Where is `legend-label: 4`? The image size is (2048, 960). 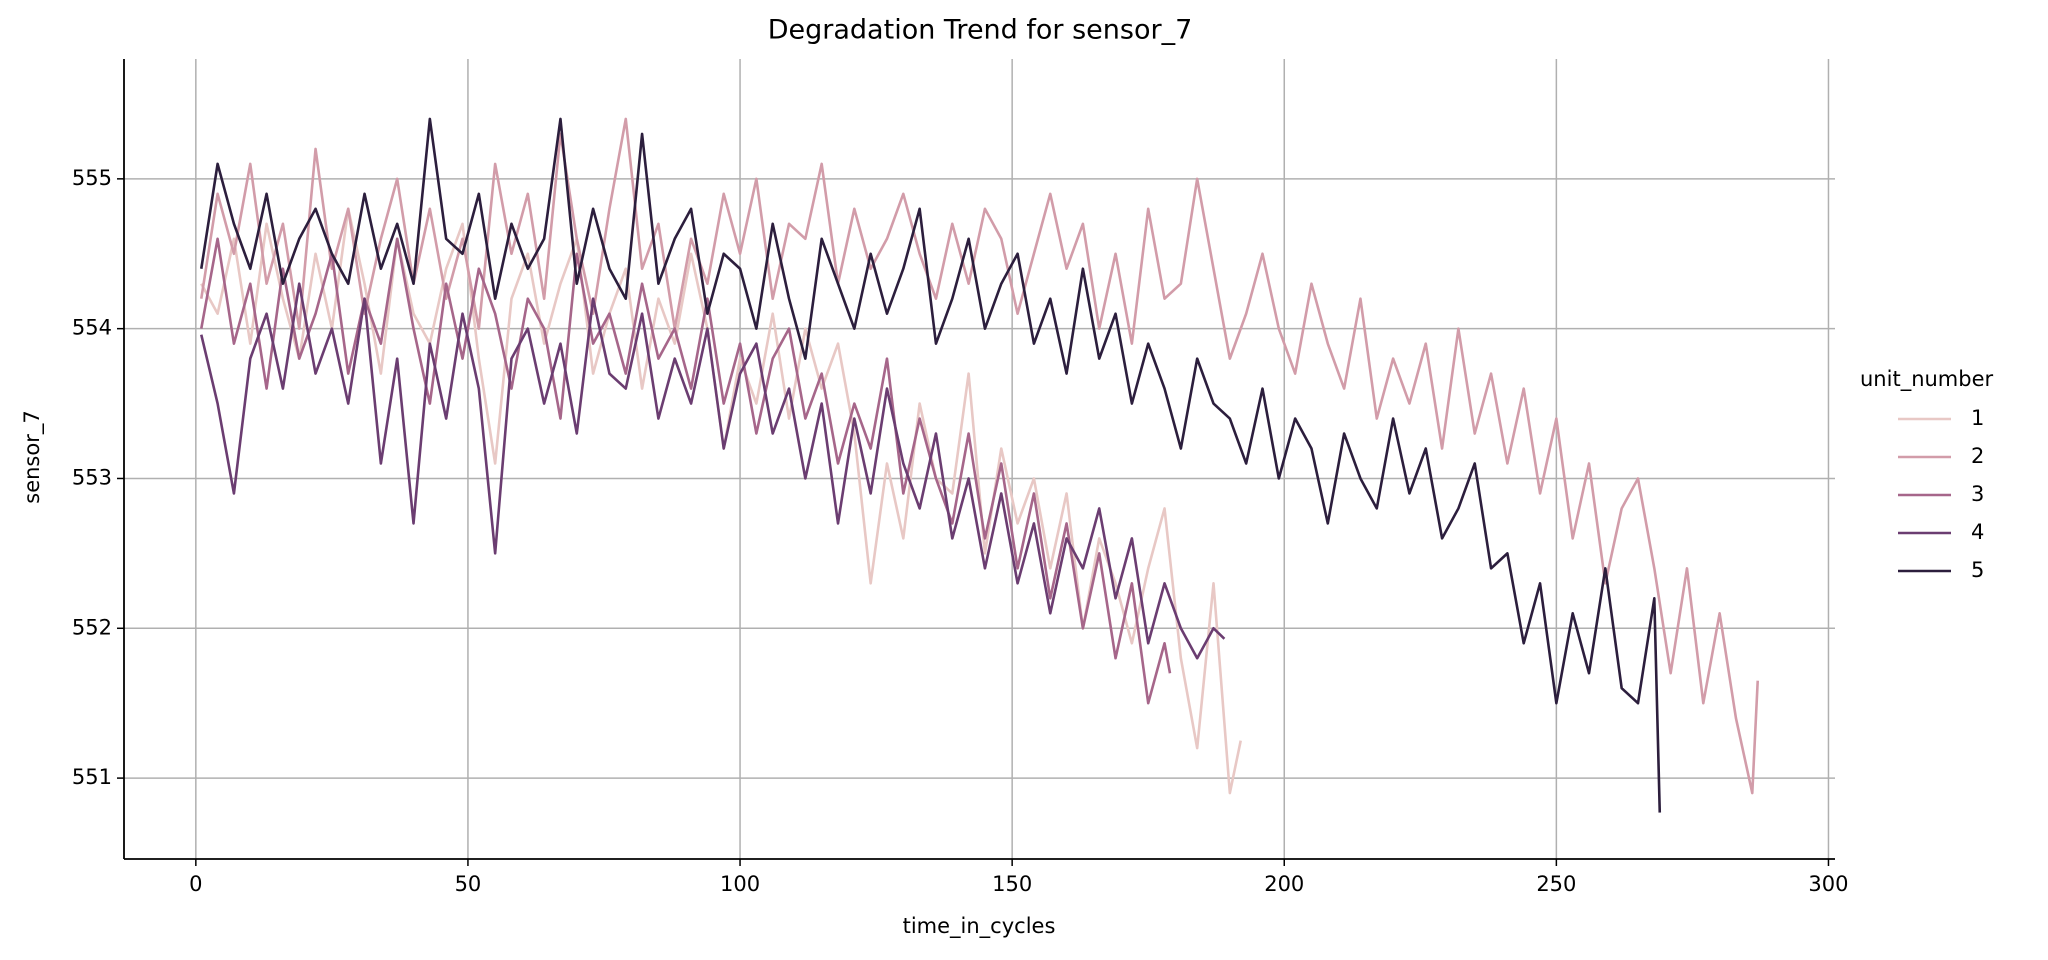 legend-label: 4 is located at coordinates (1977, 532).